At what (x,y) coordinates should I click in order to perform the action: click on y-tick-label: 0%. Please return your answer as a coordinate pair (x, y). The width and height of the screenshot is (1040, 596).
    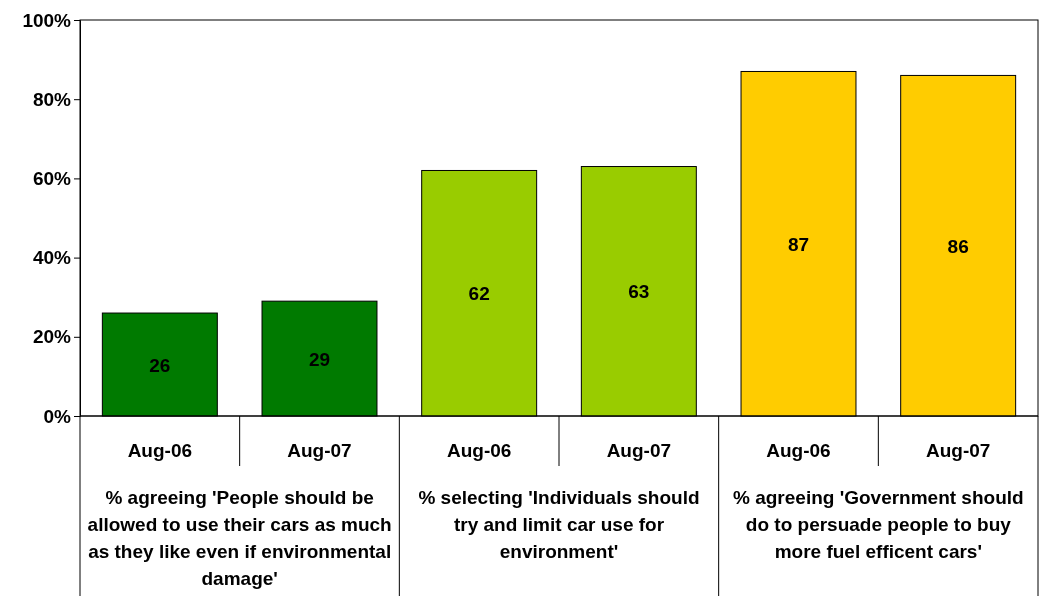
    Looking at the image, I should click on (57, 416).